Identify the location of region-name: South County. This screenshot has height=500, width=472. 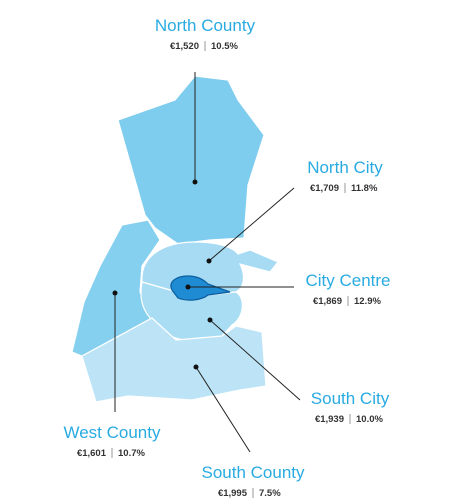
(253, 472).